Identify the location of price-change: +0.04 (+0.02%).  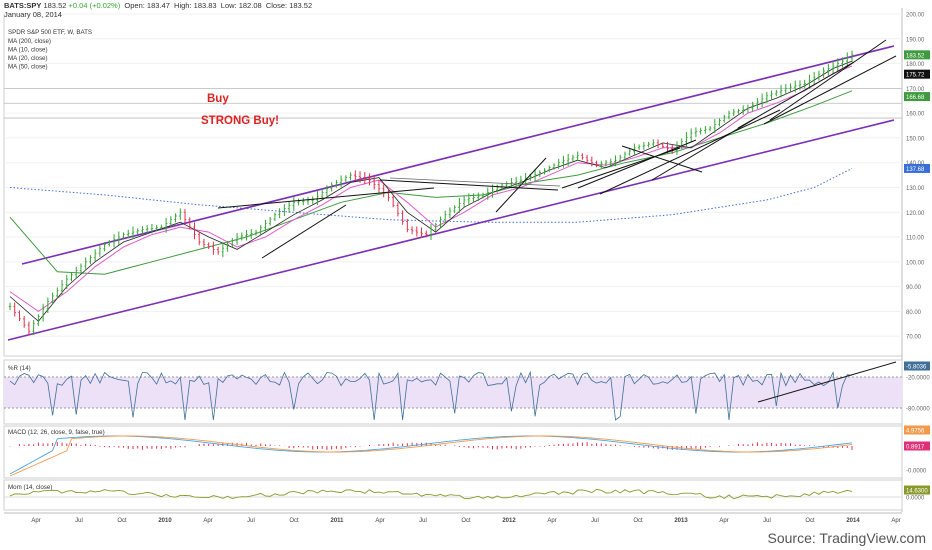
(94, 5).